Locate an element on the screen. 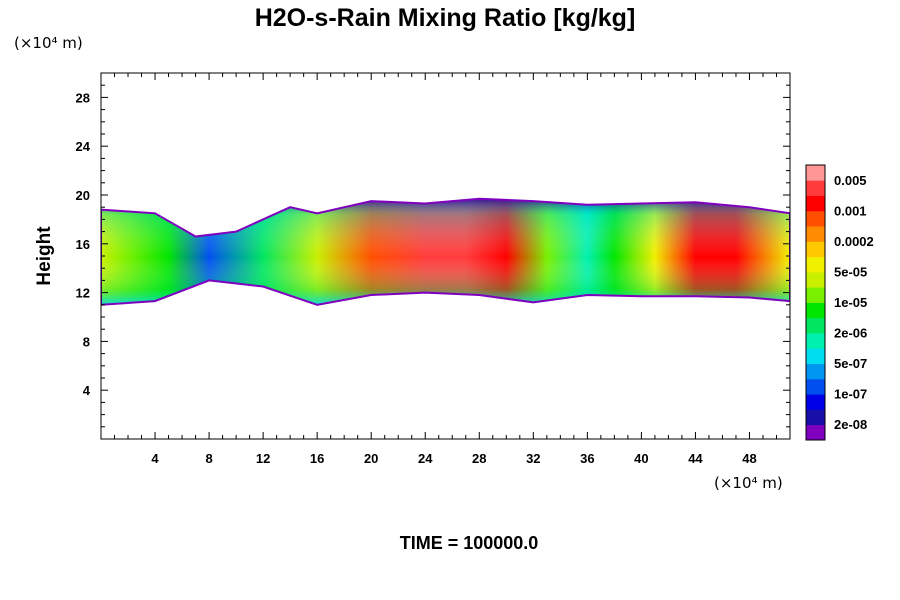 The image size is (900, 600). x-unit-label: (×10⁴ m) is located at coordinates (748, 483).